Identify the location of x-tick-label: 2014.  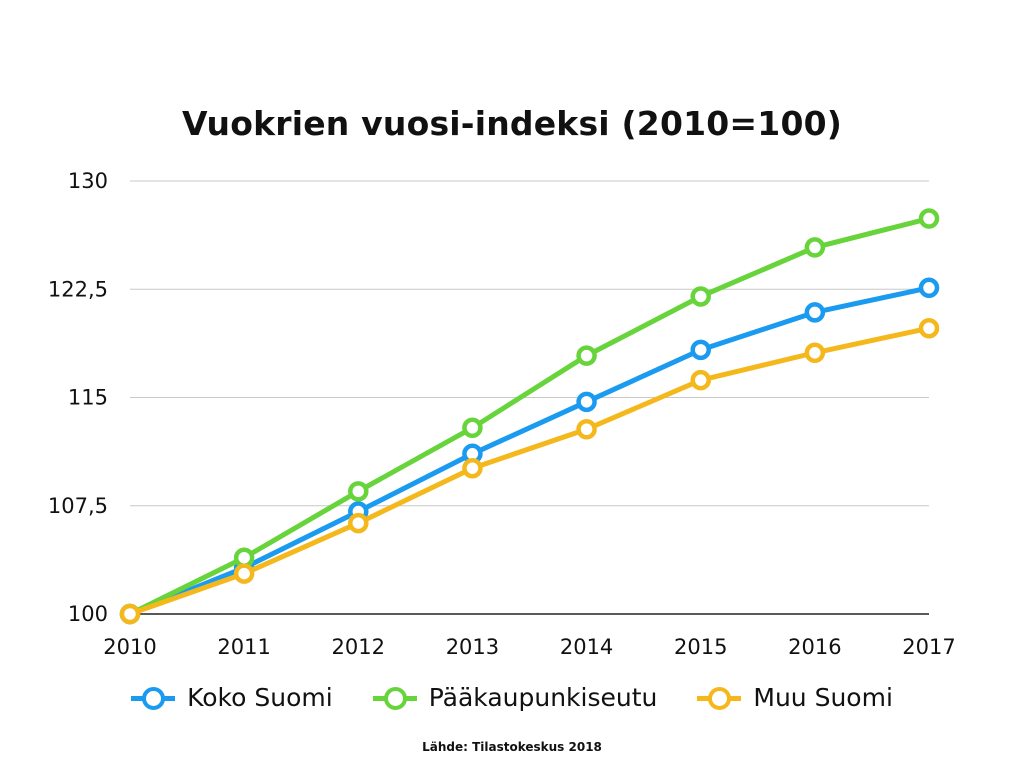
(586, 647).